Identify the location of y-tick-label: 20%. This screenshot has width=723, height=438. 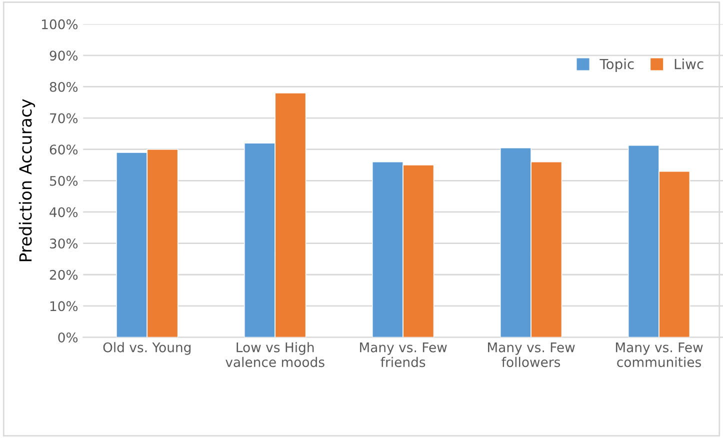
(64, 275).